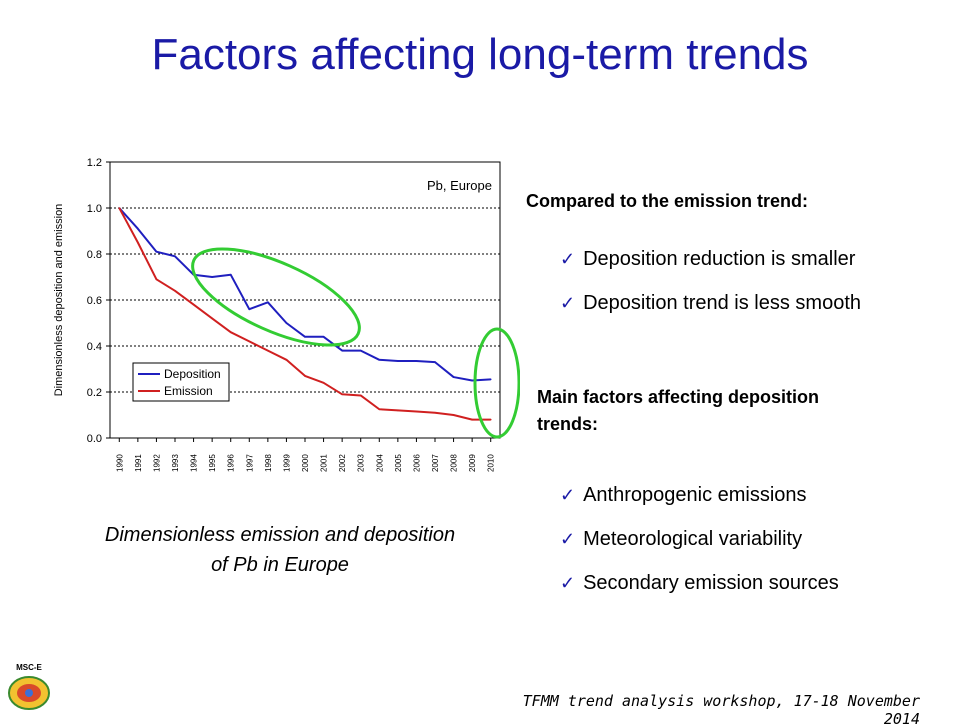  I want to click on grid-lines, so click(305, 277).